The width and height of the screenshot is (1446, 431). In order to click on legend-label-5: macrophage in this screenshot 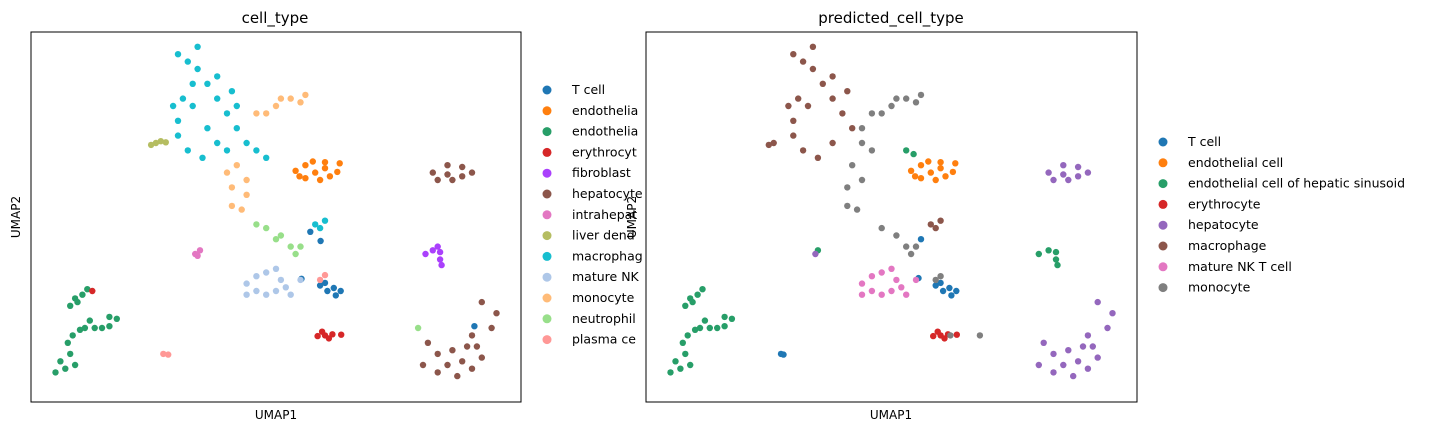, I will do `click(1227, 245)`.